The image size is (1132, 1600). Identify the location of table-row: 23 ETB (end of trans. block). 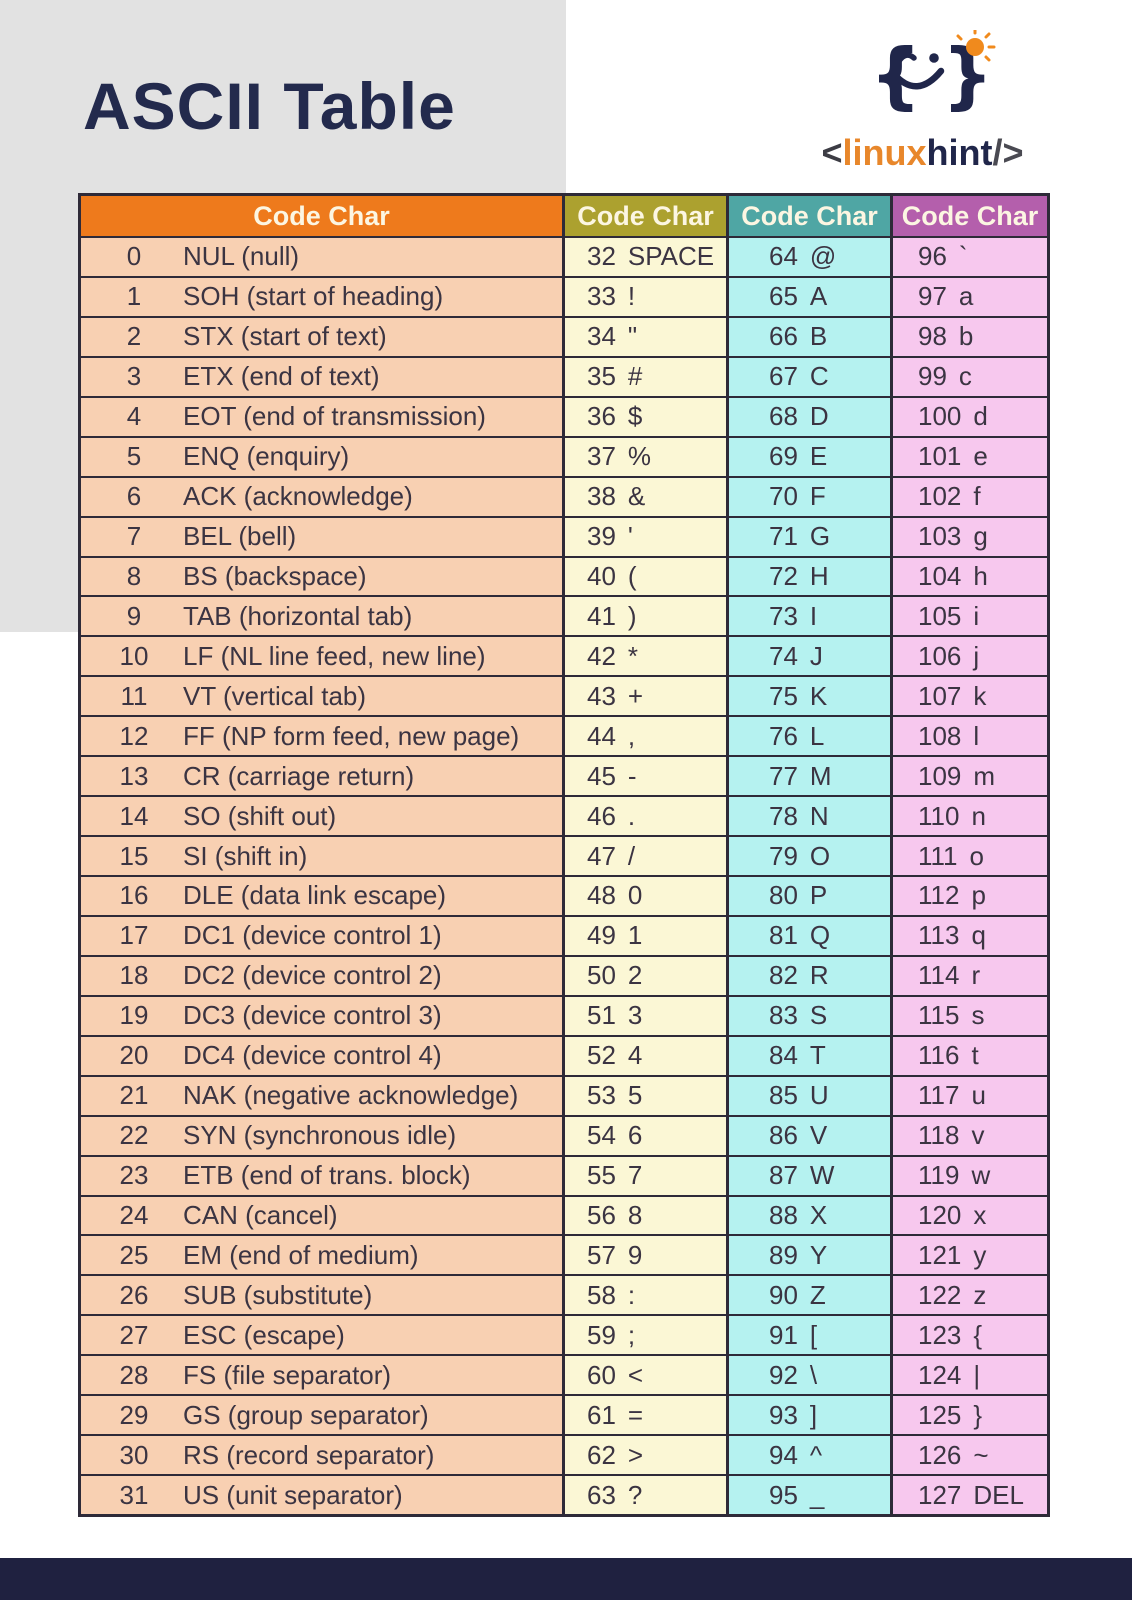
(321, 1174).